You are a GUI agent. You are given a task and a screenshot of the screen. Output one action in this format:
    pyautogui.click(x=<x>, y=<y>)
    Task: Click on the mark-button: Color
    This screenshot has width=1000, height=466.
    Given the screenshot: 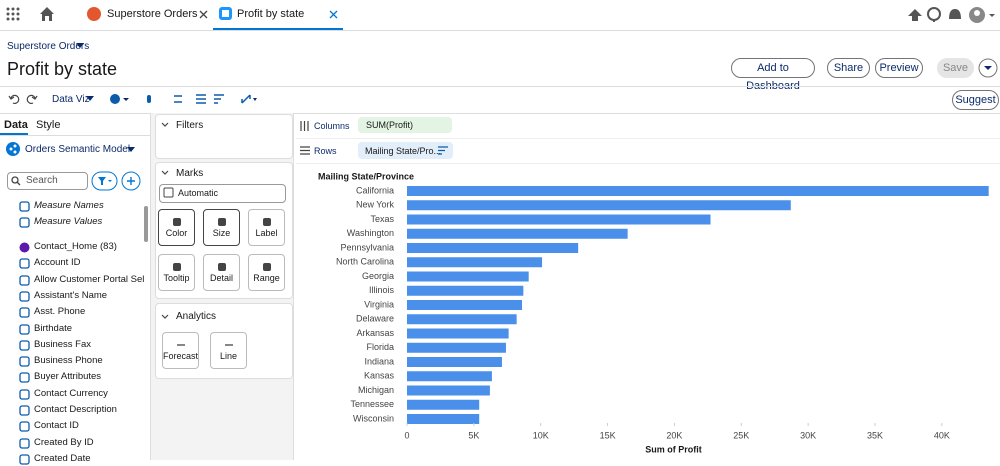 What is the action you would take?
    pyautogui.click(x=176, y=227)
    